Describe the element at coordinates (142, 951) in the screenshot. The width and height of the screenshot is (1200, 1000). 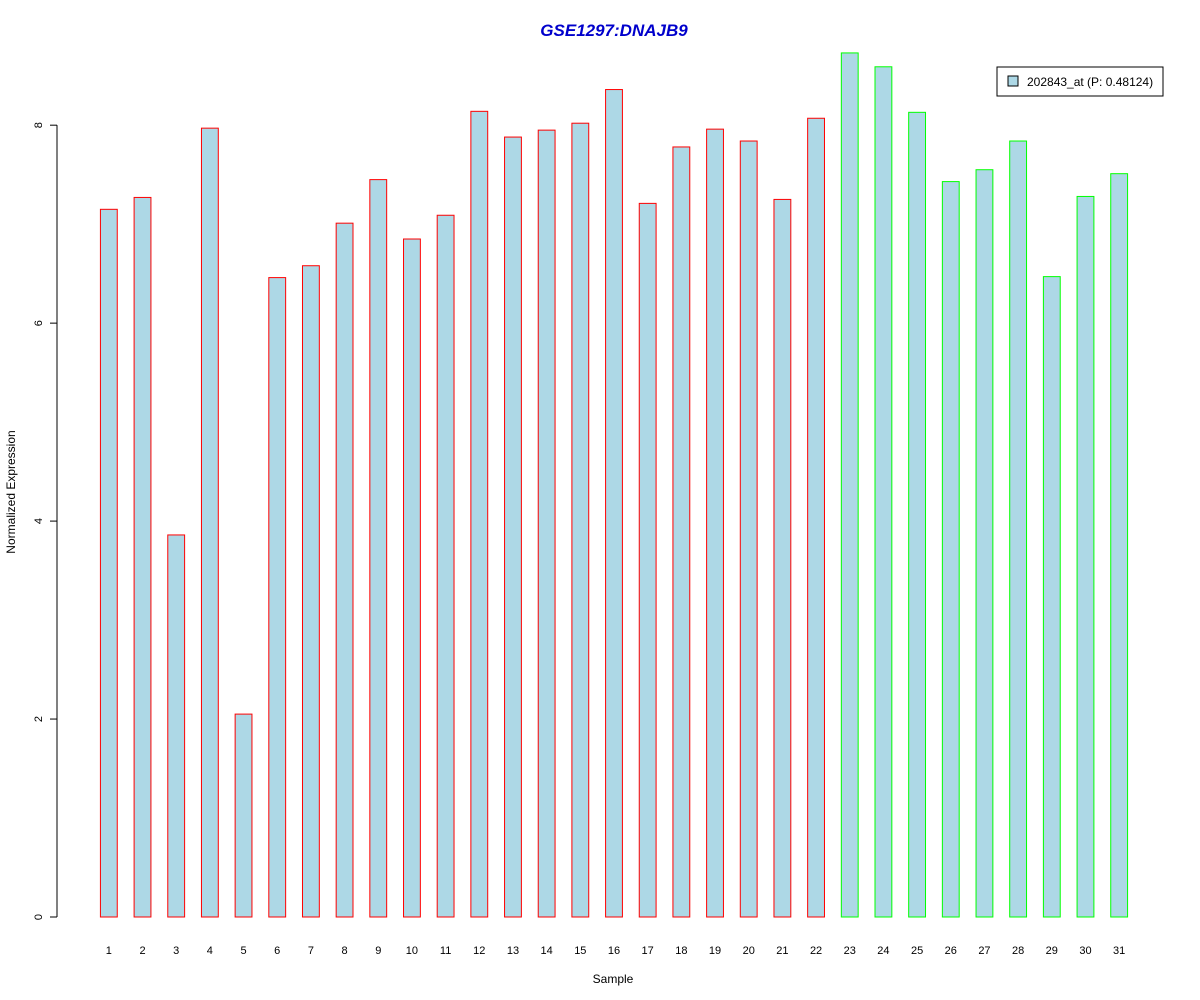
I see `x-tick-label: 2` at that location.